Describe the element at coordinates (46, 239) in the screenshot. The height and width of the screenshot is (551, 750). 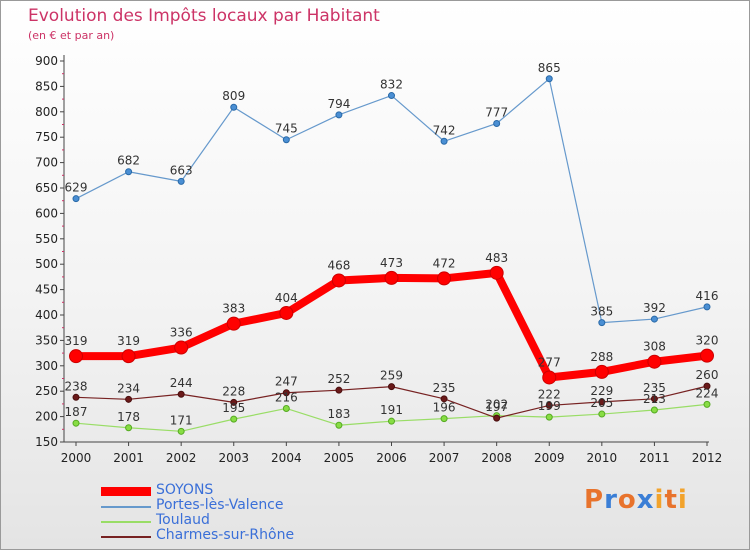
I see `y-tick-label: 550` at that location.